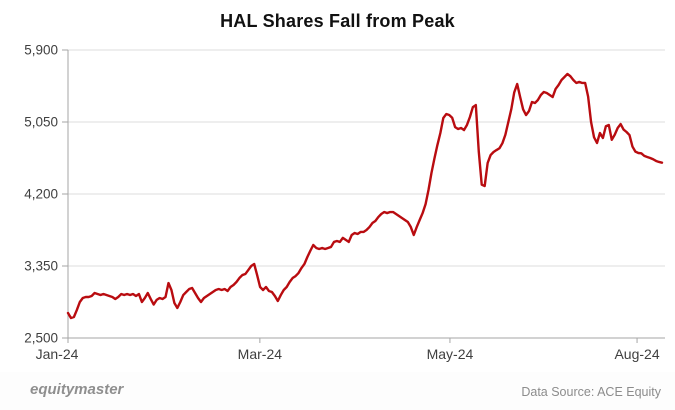 The height and width of the screenshot is (410, 675). What do you see at coordinates (41, 122) in the screenshot?
I see `y-tick-label: 5,050` at bounding box center [41, 122].